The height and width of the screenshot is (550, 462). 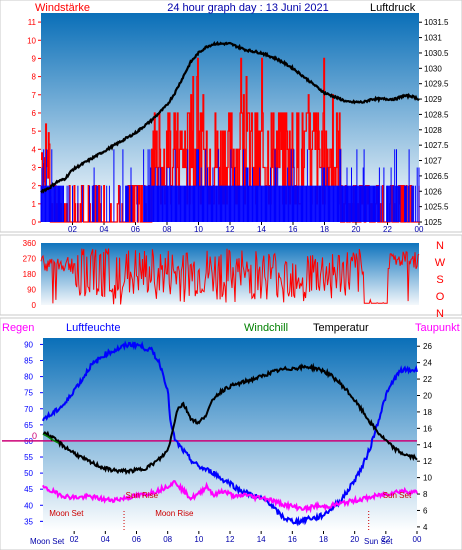 What do you see at coordinates (28, 473) in the screenshot?
I see `y-humidity-tick-label: 50` at bounding box center [28, 473].